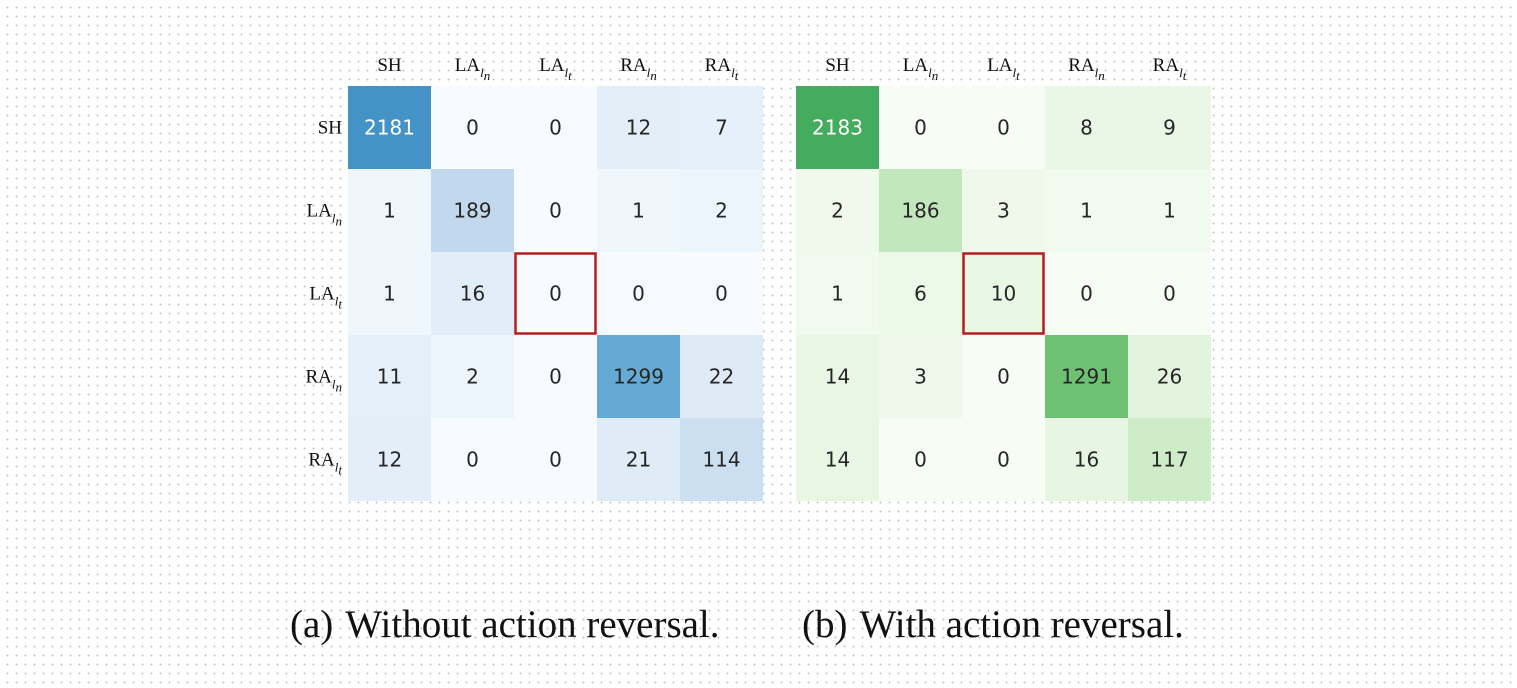 This screenshot has height=688, width=1517. Describe the element at coordinates (330, 128) in the screenshot. I see `row-label: SH` at that location.